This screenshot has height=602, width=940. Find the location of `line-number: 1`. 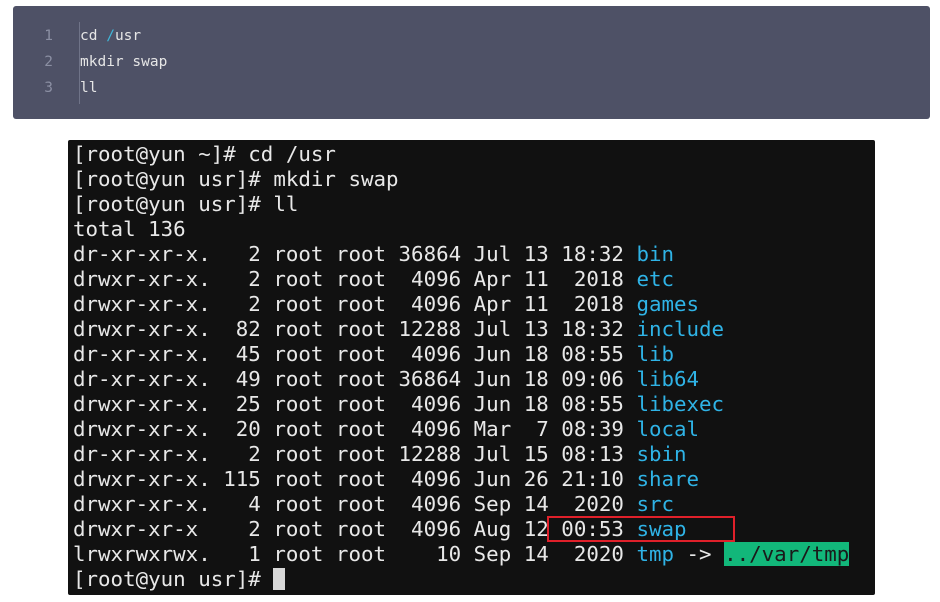

line-number: 1 is located at coordinates (48, 36).